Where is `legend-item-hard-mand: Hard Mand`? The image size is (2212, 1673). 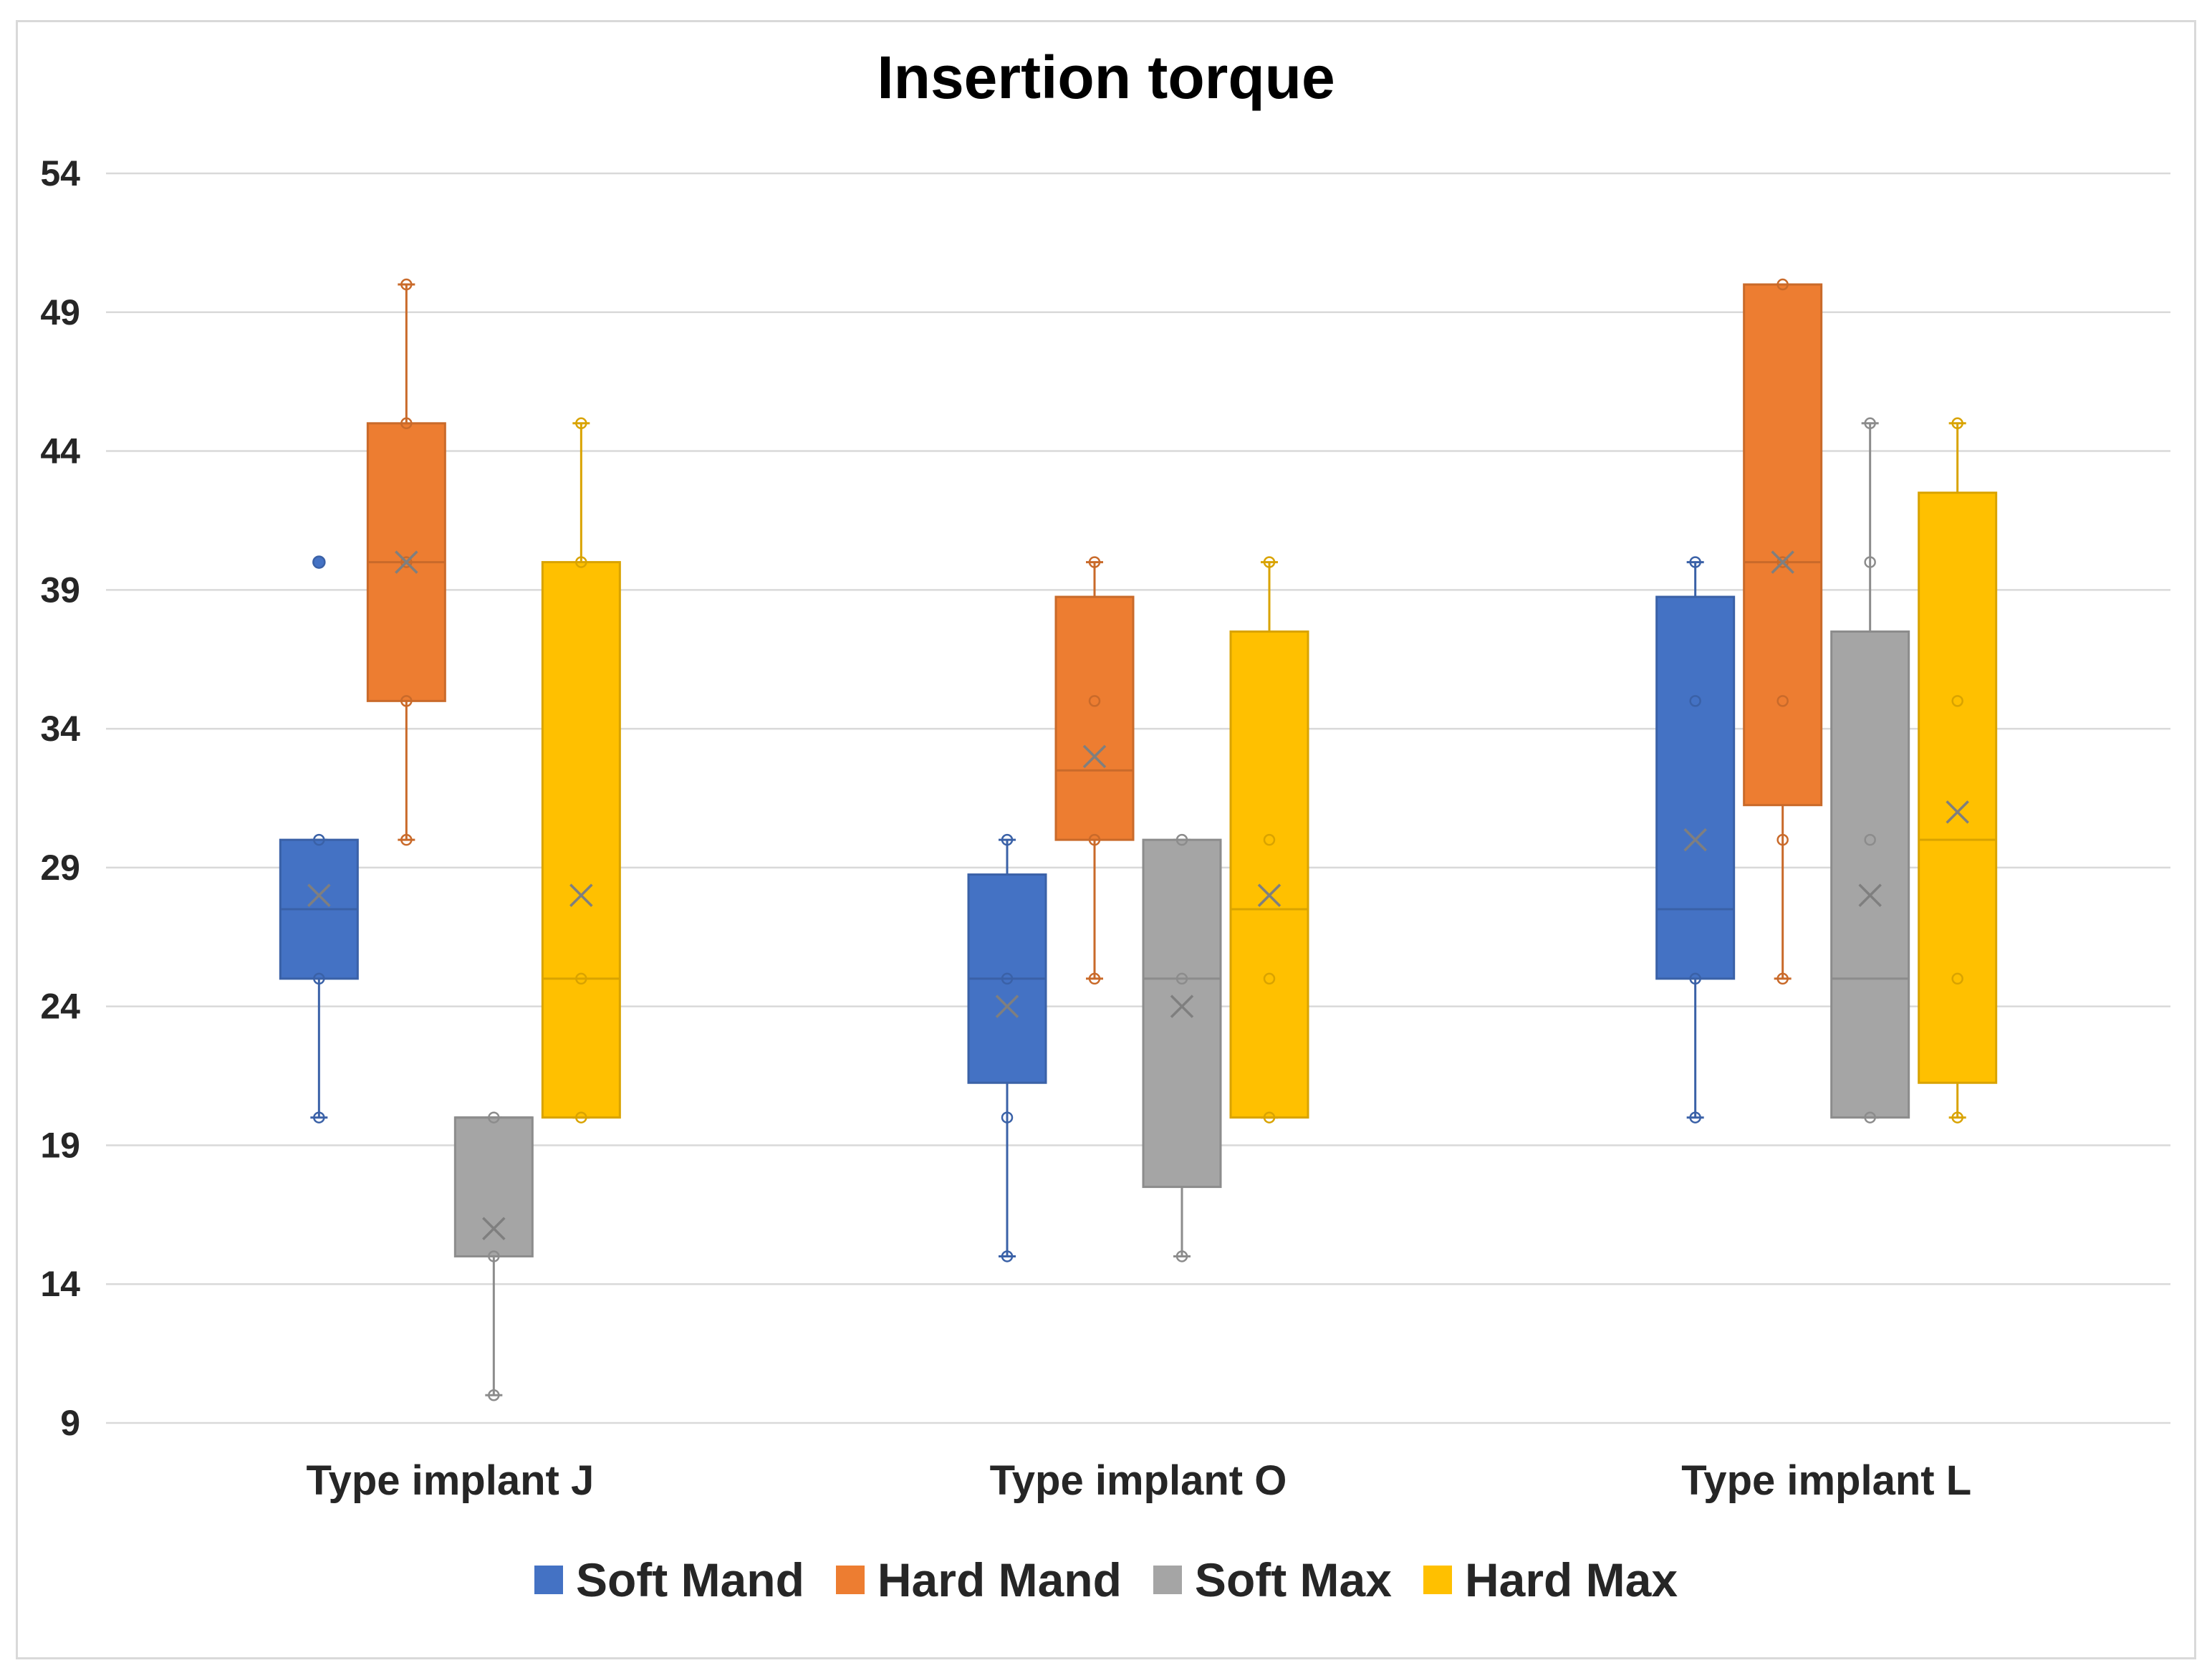 legend-item-hard-mand: Hard Mand is located at coordinates (978, 1580).